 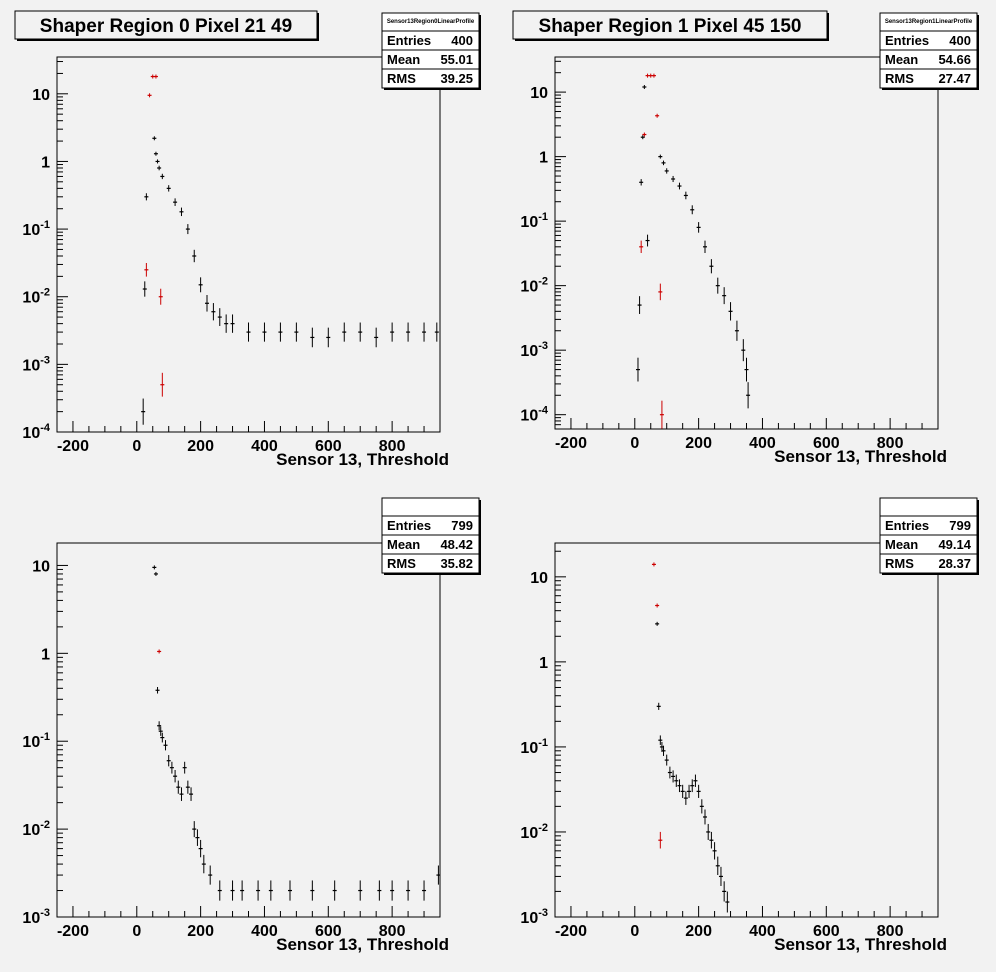 What do you see at coordinates (36, 432) in the screenshot?
I see `y-tick-label: 10⁻⁴` at bounding box center [36, 432].